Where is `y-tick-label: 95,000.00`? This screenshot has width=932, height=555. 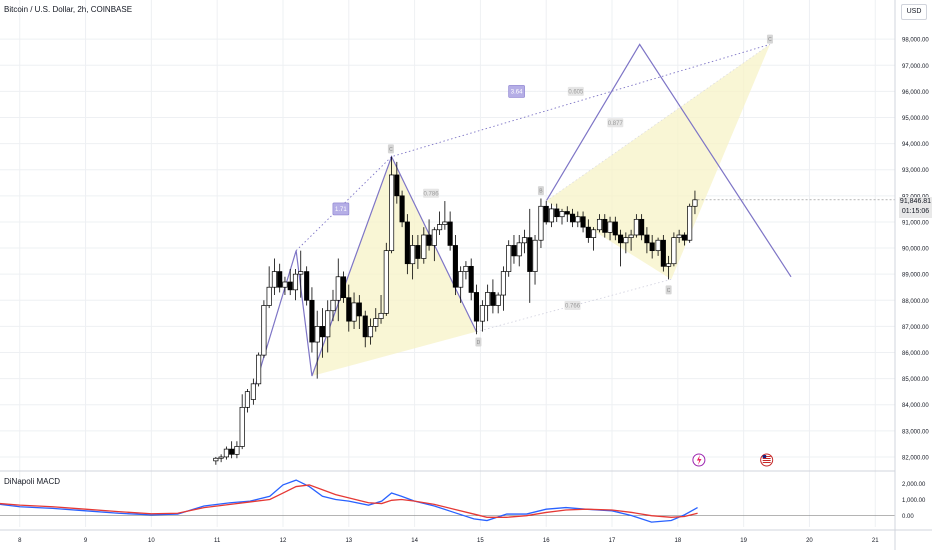 y-tick-label: 95,000.00 is located at coordinates (915, 119).